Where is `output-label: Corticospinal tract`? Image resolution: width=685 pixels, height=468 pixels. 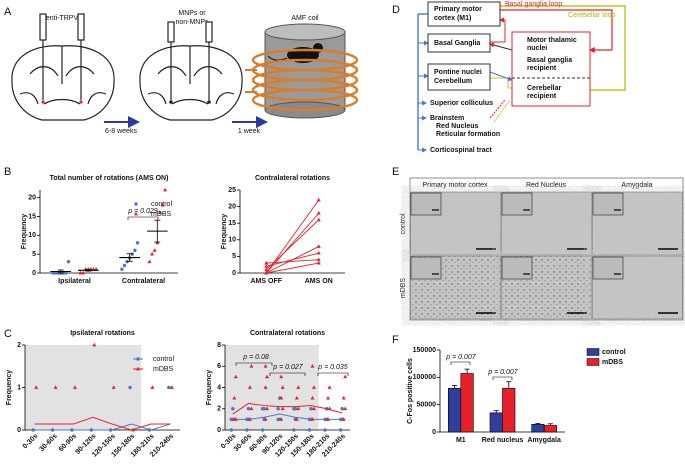
output-label: Corticospinal tract is located at coordinates (461, 150).